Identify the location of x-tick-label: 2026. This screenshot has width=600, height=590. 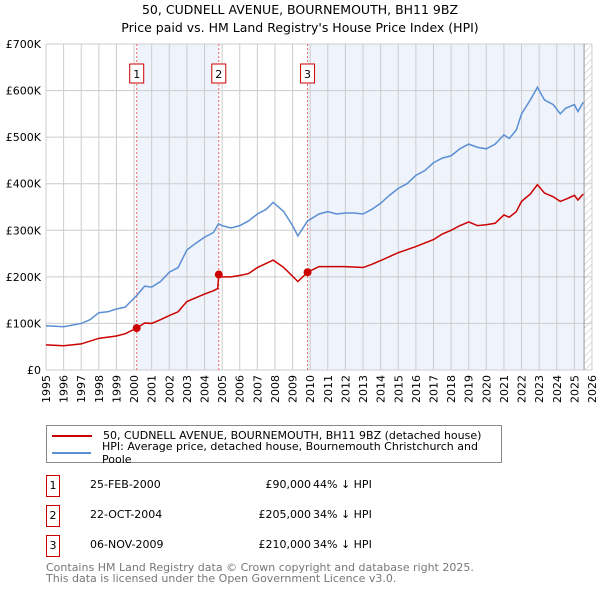
(592, 389).